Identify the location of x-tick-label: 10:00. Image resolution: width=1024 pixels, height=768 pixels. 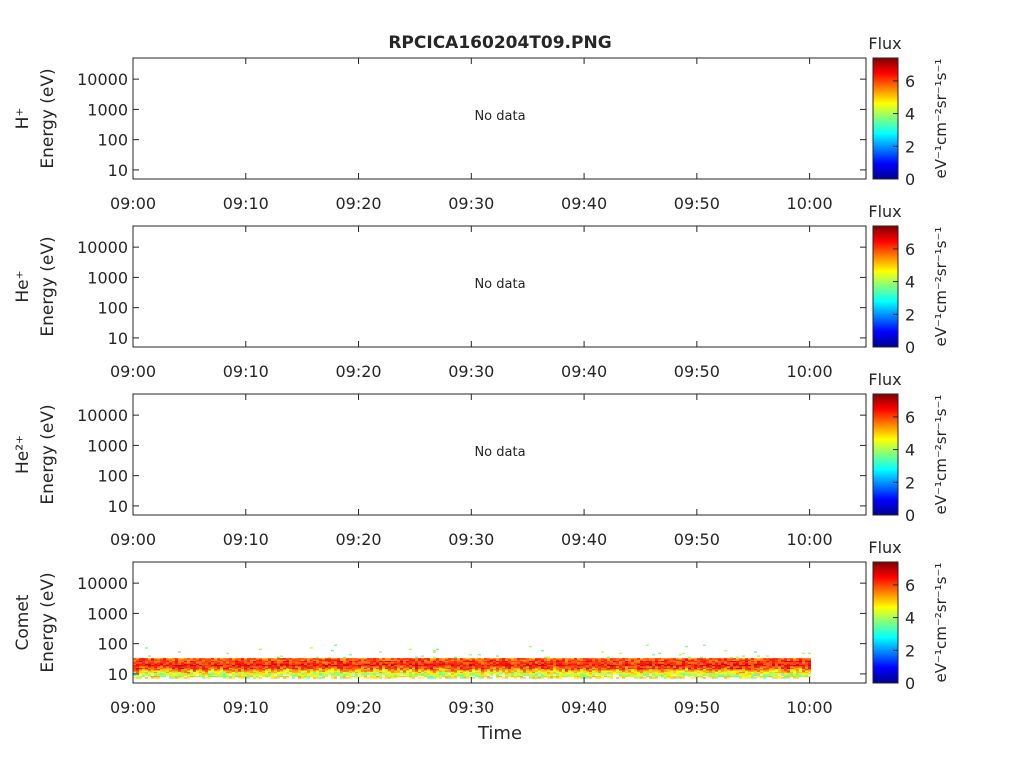
(810, 203).